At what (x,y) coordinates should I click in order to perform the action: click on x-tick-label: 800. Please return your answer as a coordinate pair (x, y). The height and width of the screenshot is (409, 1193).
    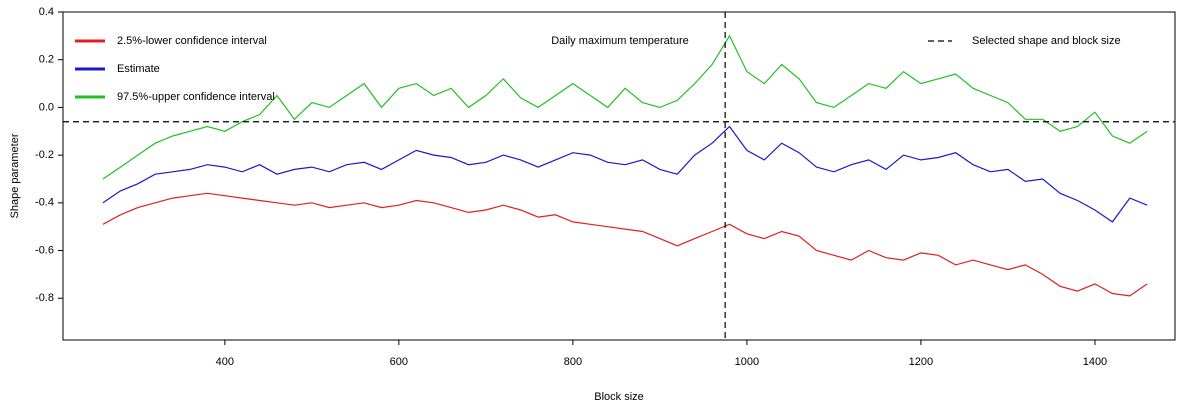
    Looking at the image, I should click on (573, 362).